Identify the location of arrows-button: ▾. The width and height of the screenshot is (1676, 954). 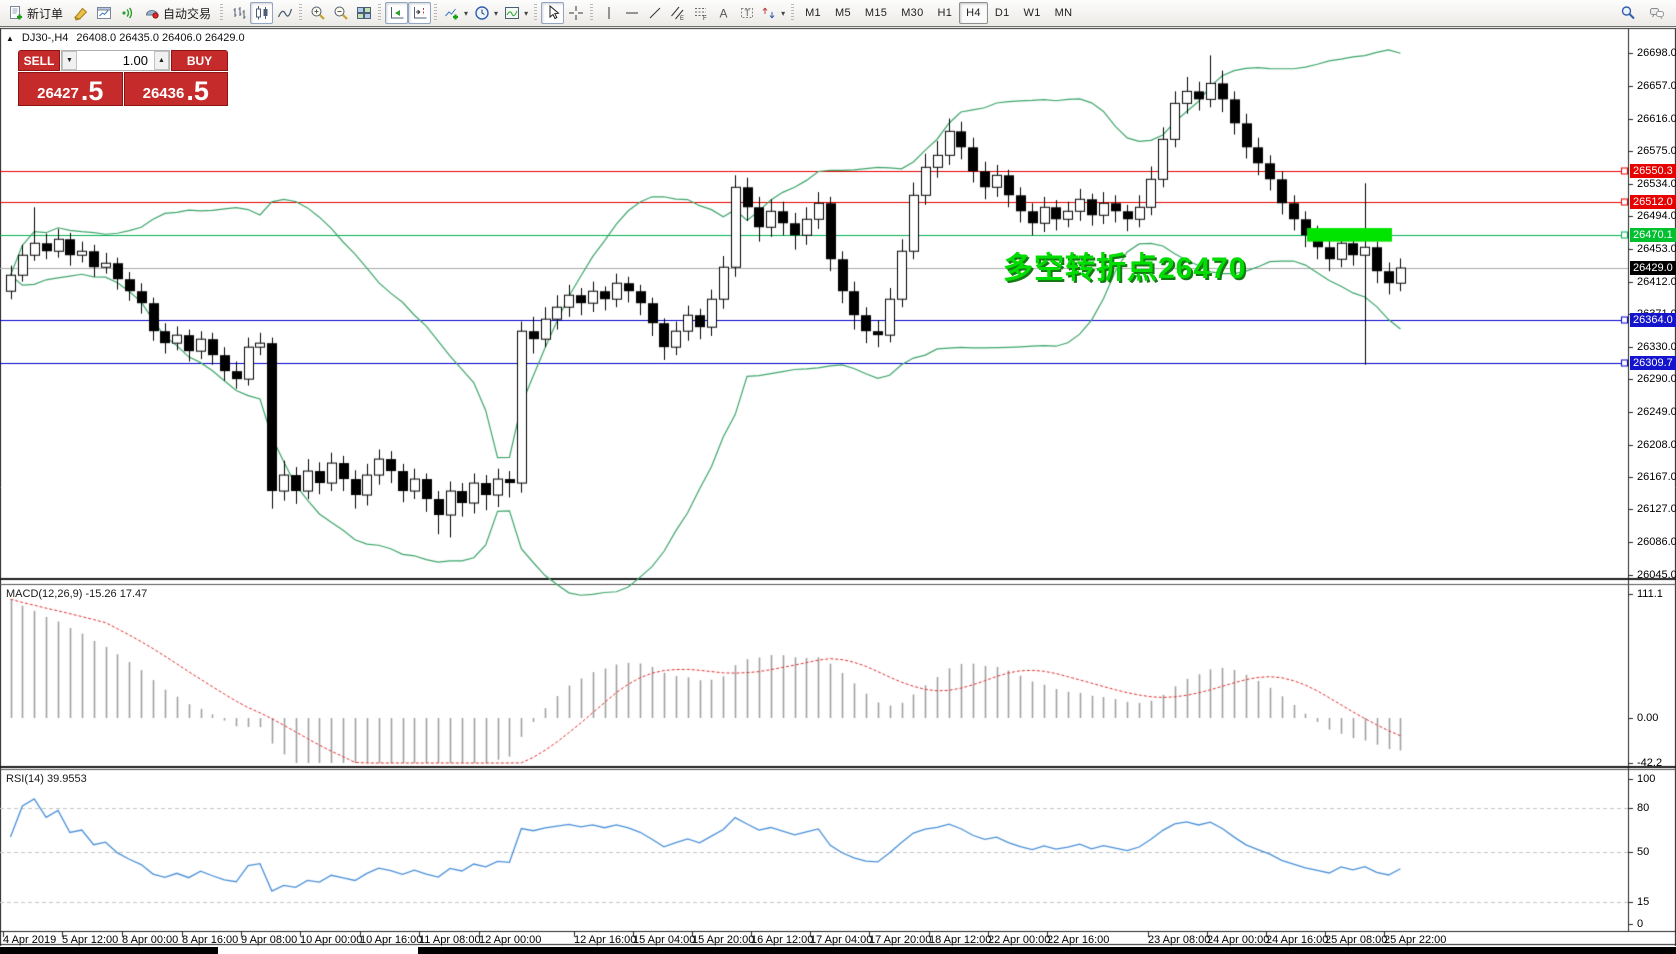
(773, 13).